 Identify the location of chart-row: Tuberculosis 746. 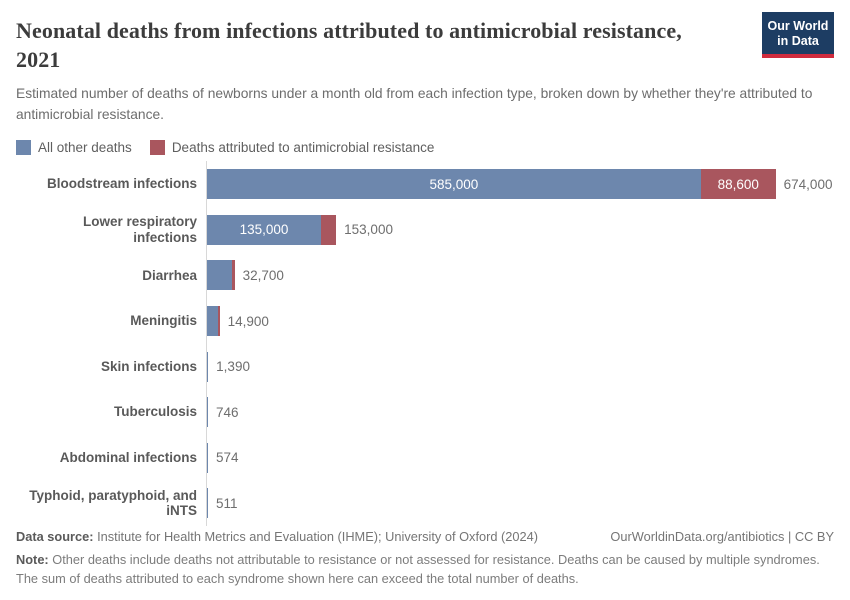
(425, 412).